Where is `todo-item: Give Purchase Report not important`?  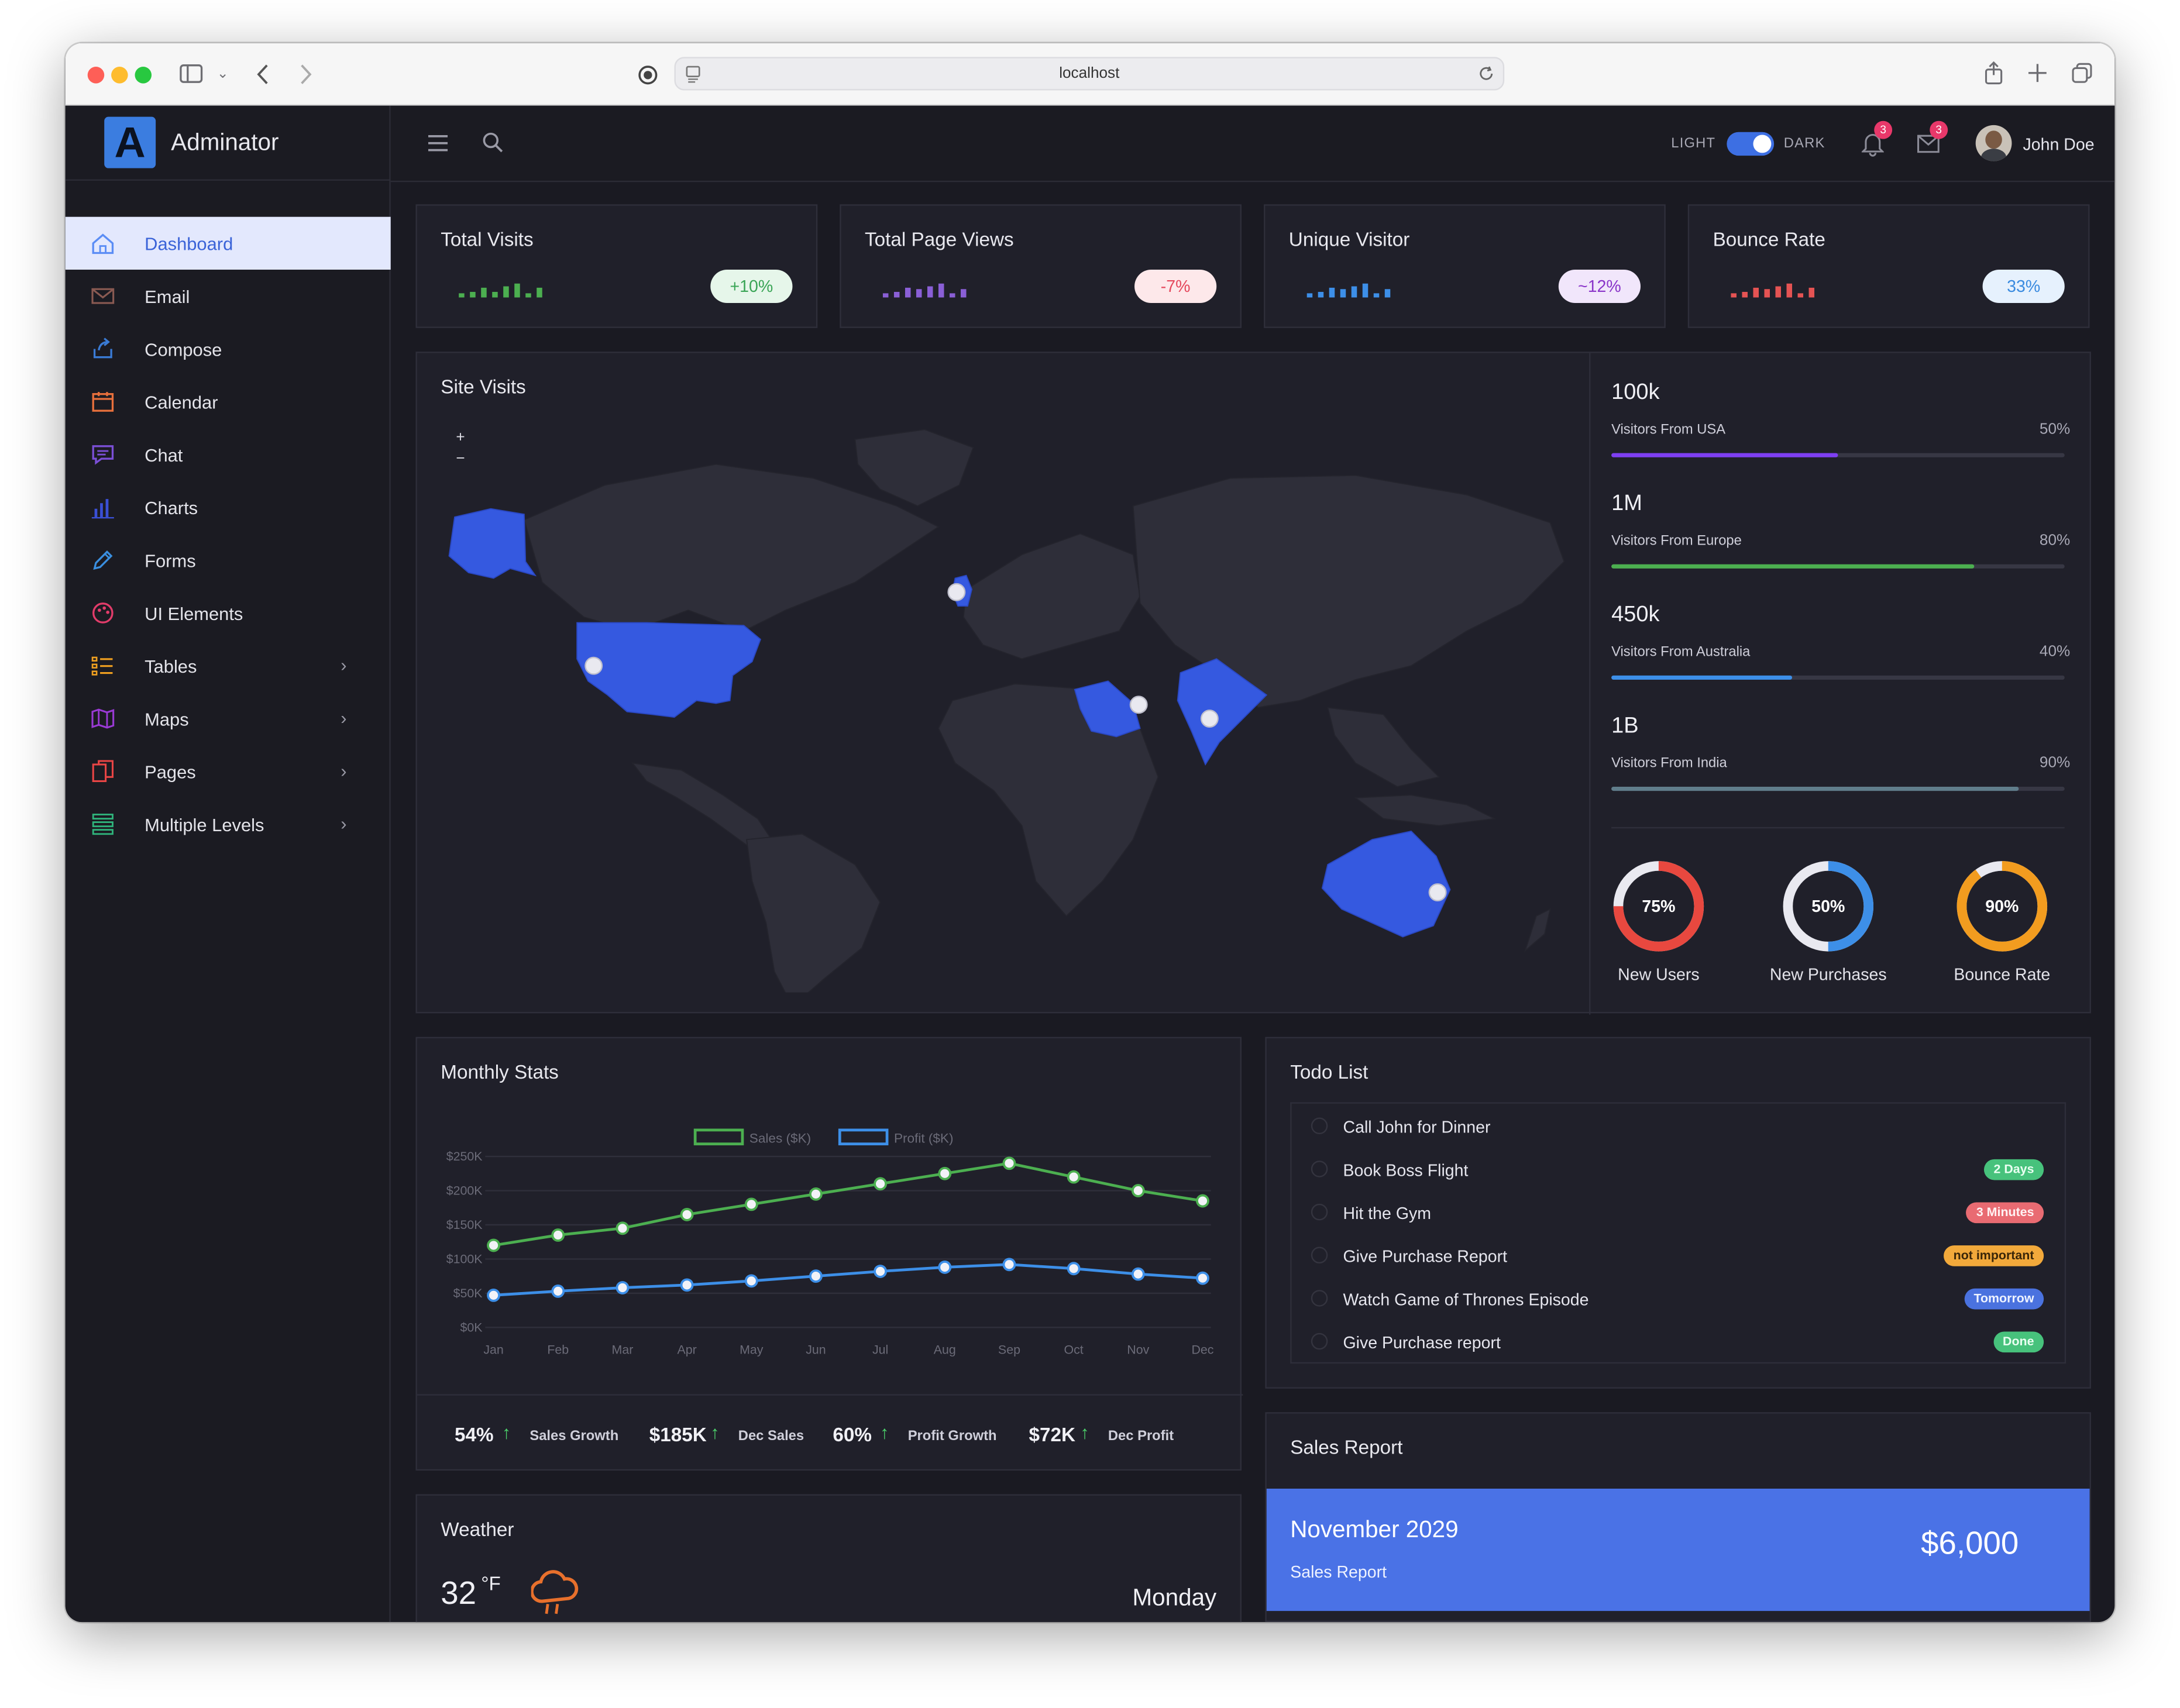
todo-item: Give Purchase Report not important is located at coordinates (1676, 1254).